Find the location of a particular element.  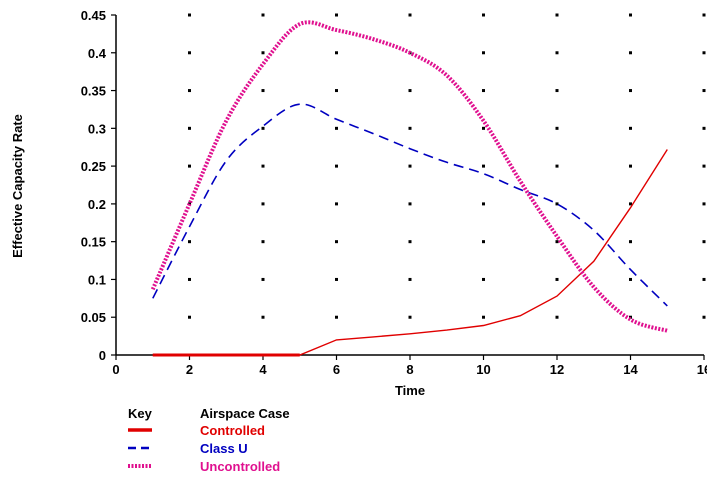

x-tick-label: 2 is located at coordinates (189, 369).